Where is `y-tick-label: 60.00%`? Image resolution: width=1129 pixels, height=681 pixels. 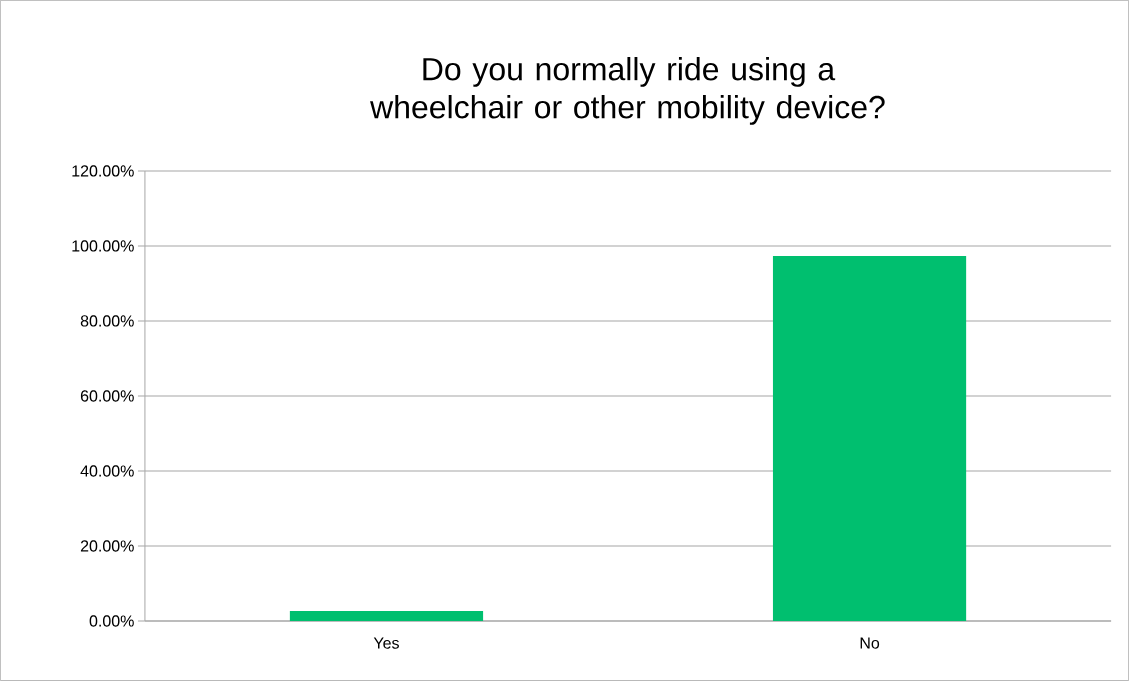 y-tick-label: 60.00% is located at coordinates (107, 396).